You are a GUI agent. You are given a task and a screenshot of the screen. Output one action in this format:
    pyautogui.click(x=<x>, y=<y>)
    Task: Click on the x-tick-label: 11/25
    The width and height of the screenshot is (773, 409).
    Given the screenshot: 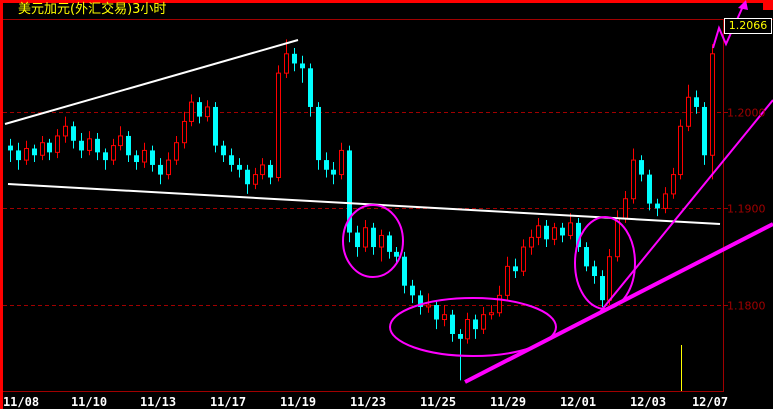 What is the action you would take?
    pyautogui.click(x=438, y=402)
    